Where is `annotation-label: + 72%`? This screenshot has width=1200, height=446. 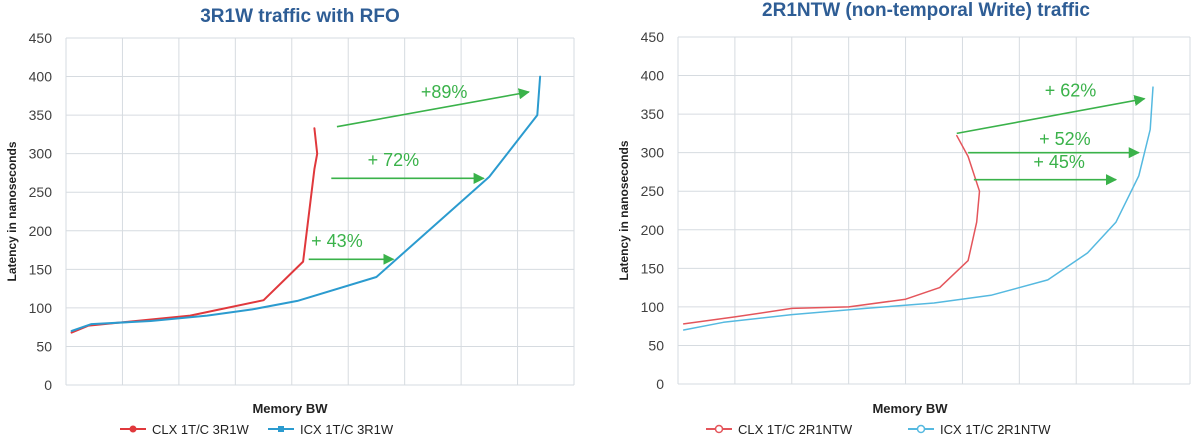 annotation-label: + 72% is located at coordinates (394, 160).